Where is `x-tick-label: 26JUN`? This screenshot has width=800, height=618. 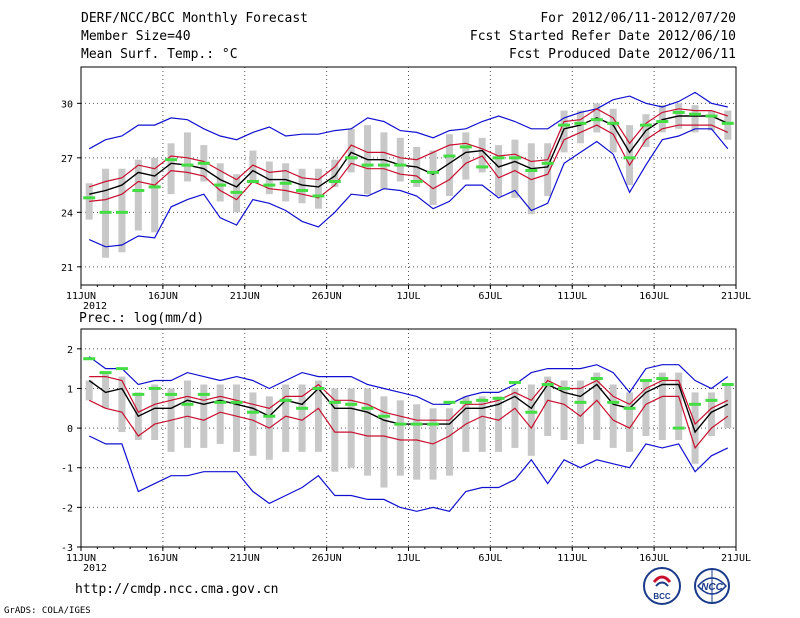 x-tick-label: 26JUN is located at coordinates (327, 296).